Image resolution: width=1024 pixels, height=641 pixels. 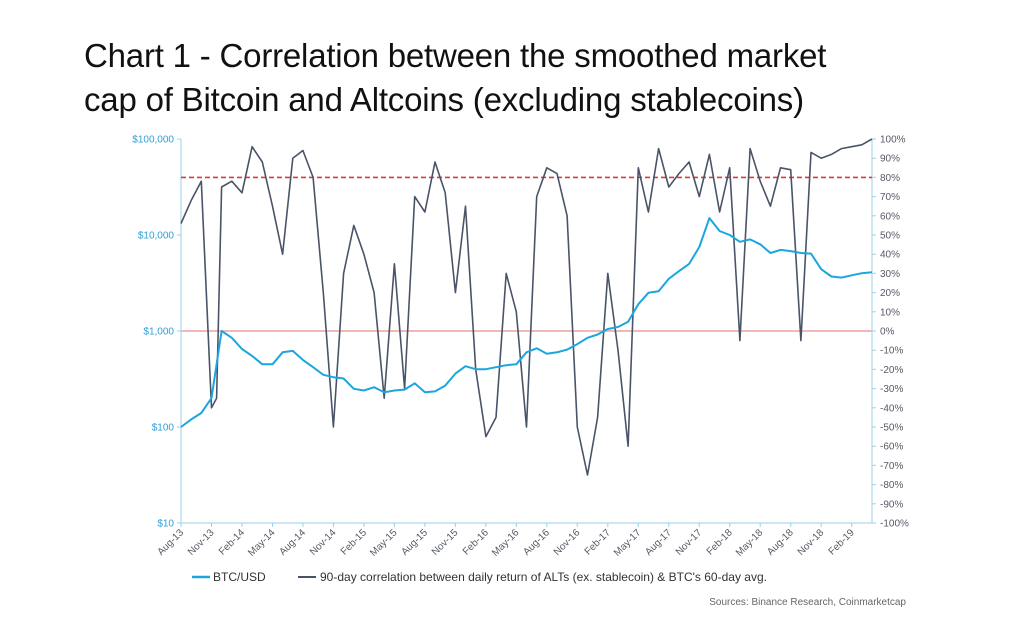 I want to click on right-tick-label: 70%, so click(x=890, y=197).